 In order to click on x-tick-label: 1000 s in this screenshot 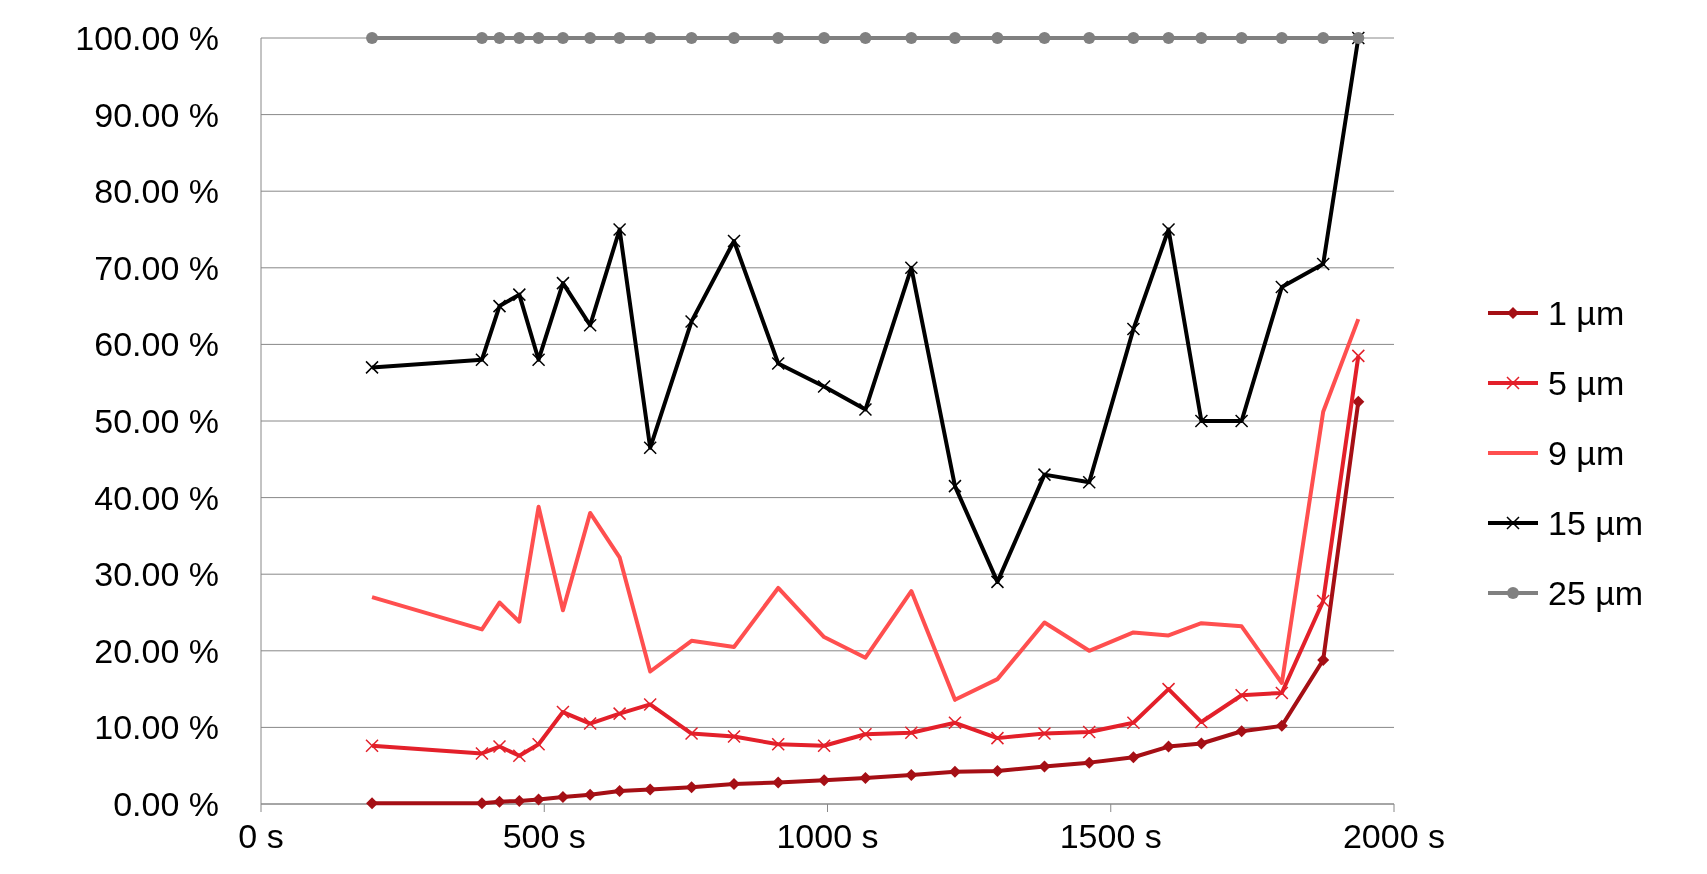, I will do `click(827, 836)`.